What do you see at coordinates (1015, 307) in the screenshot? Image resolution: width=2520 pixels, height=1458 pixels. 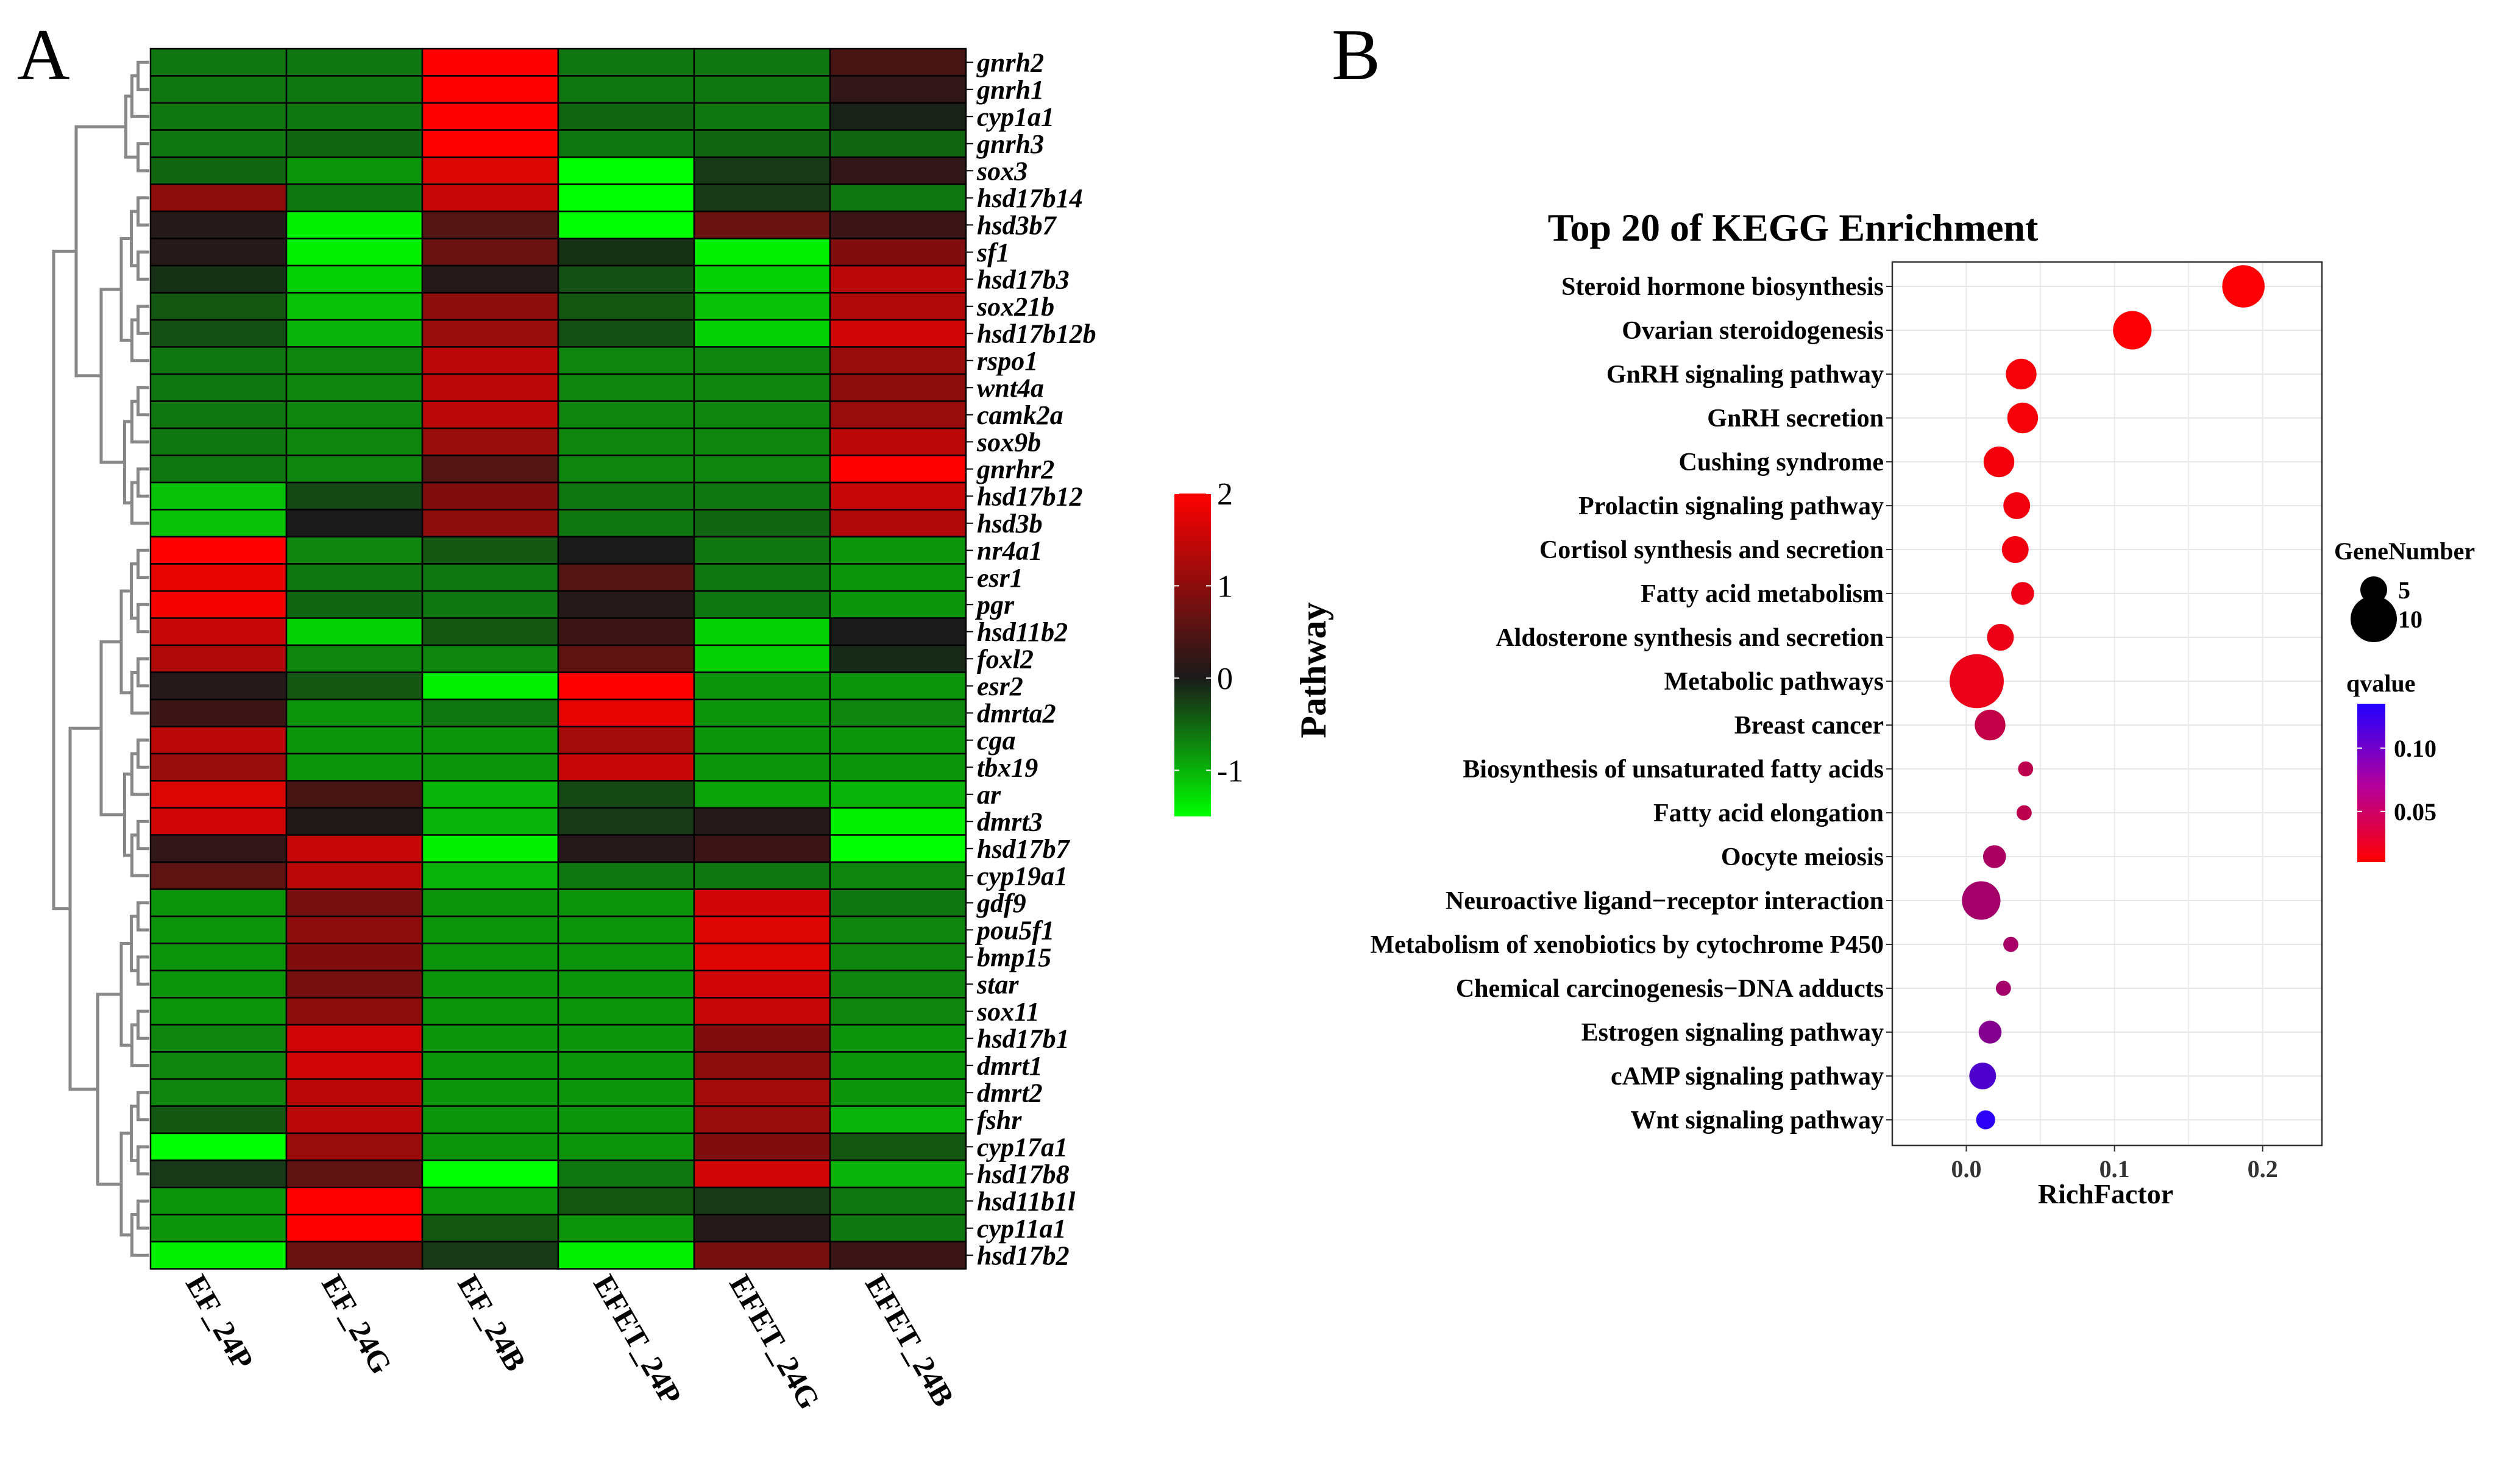 I see `gene-label: sox21b` at bounding box center [1015, 307].